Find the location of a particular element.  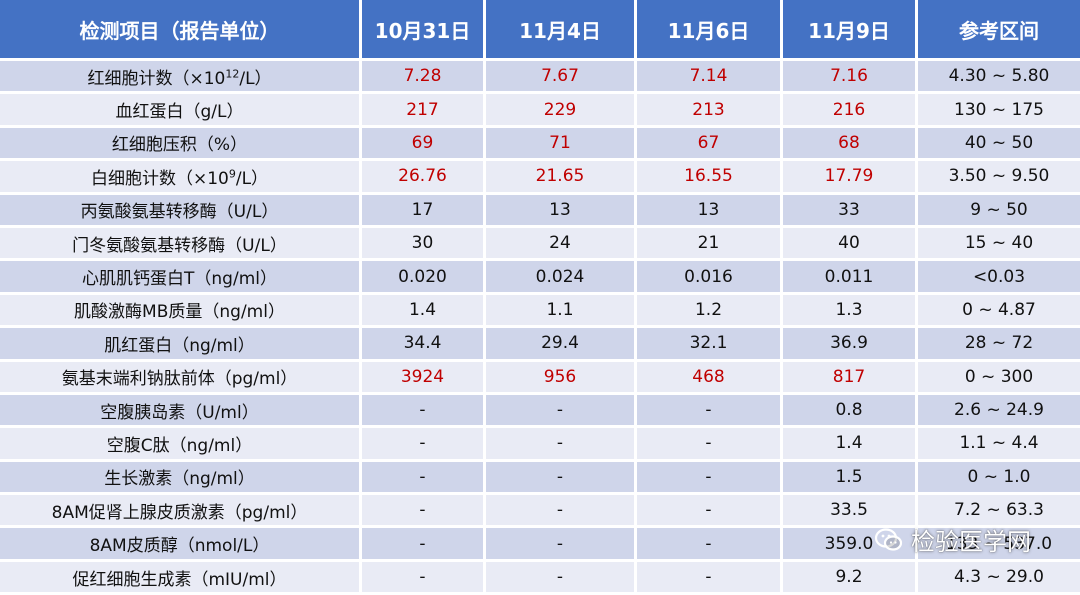

unit-exponent: 9 is located at coordinates (232, 174).